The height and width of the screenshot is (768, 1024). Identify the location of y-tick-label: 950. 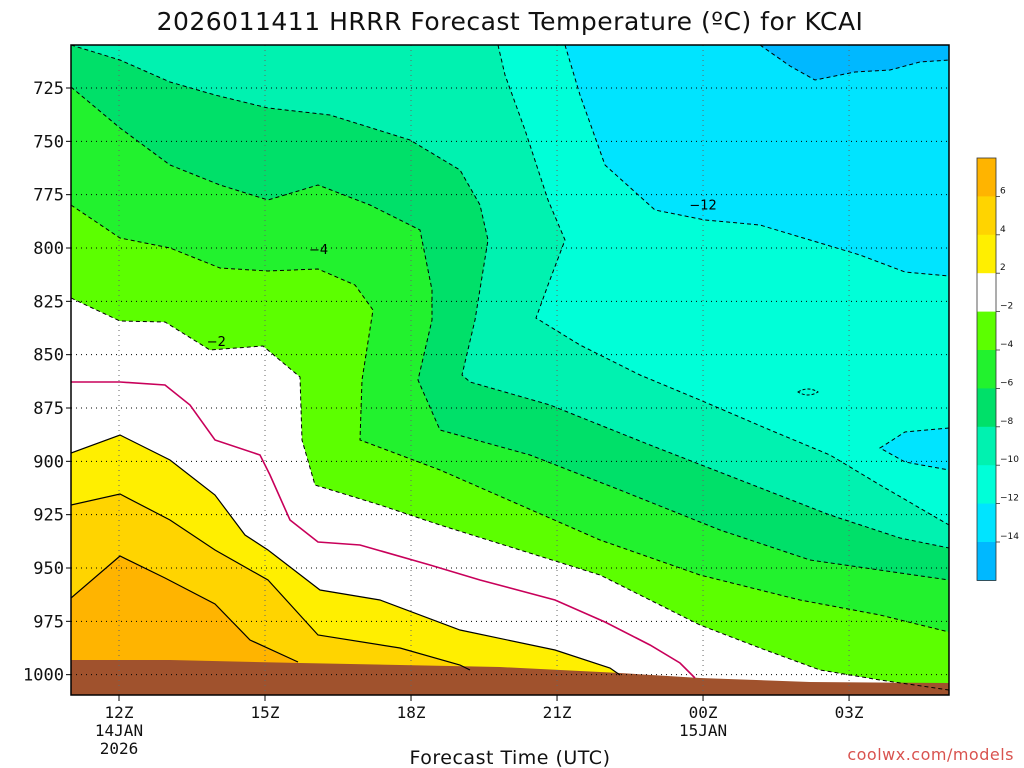
(48, 569).